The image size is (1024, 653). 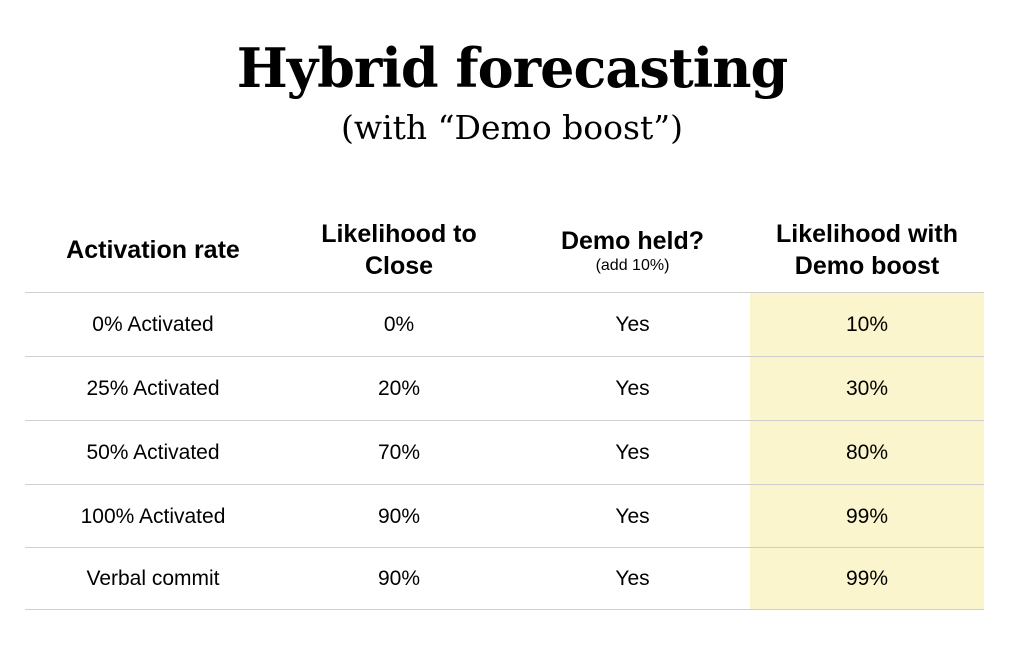 I want to click on header-likelihood-to-close-line1: Likelihood to, so click(x=399, y=234).